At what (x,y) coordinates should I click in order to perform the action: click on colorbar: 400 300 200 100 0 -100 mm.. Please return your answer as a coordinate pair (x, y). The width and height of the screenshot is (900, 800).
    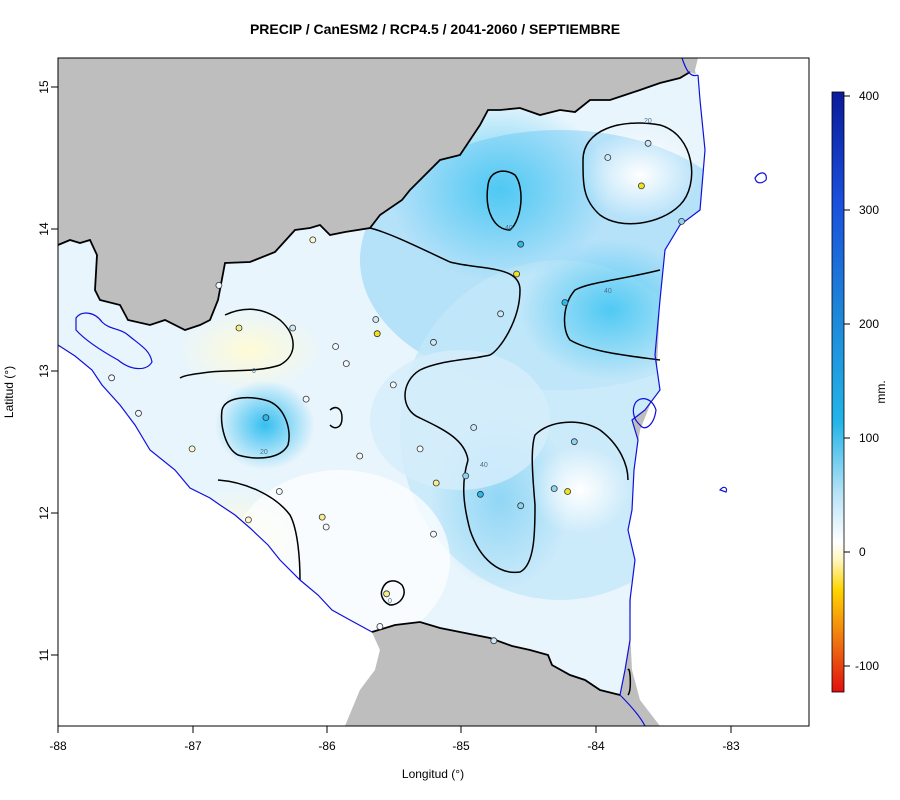
    Looking at the image, I should click on (859, 391).